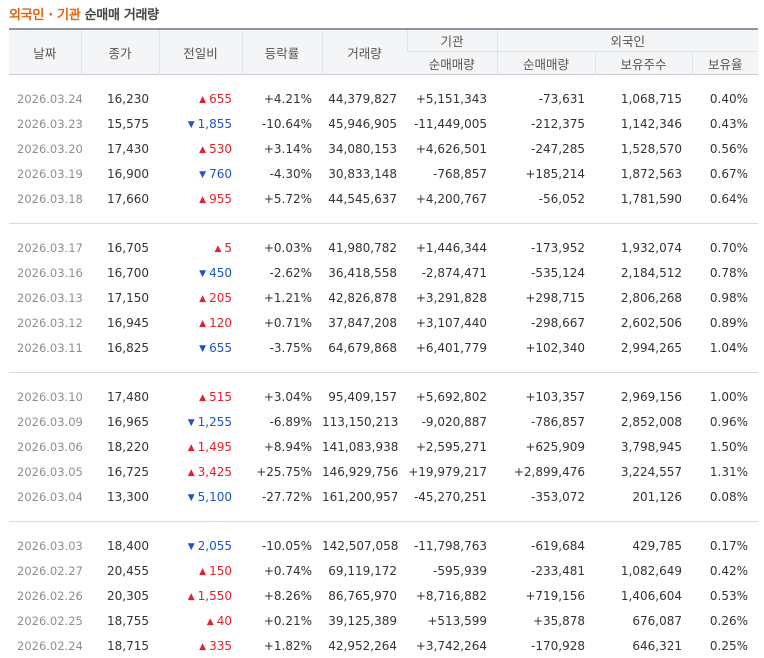 The image size is (764, 658). I want to click on date-cell: 2026.02.24, so click(50, 645).